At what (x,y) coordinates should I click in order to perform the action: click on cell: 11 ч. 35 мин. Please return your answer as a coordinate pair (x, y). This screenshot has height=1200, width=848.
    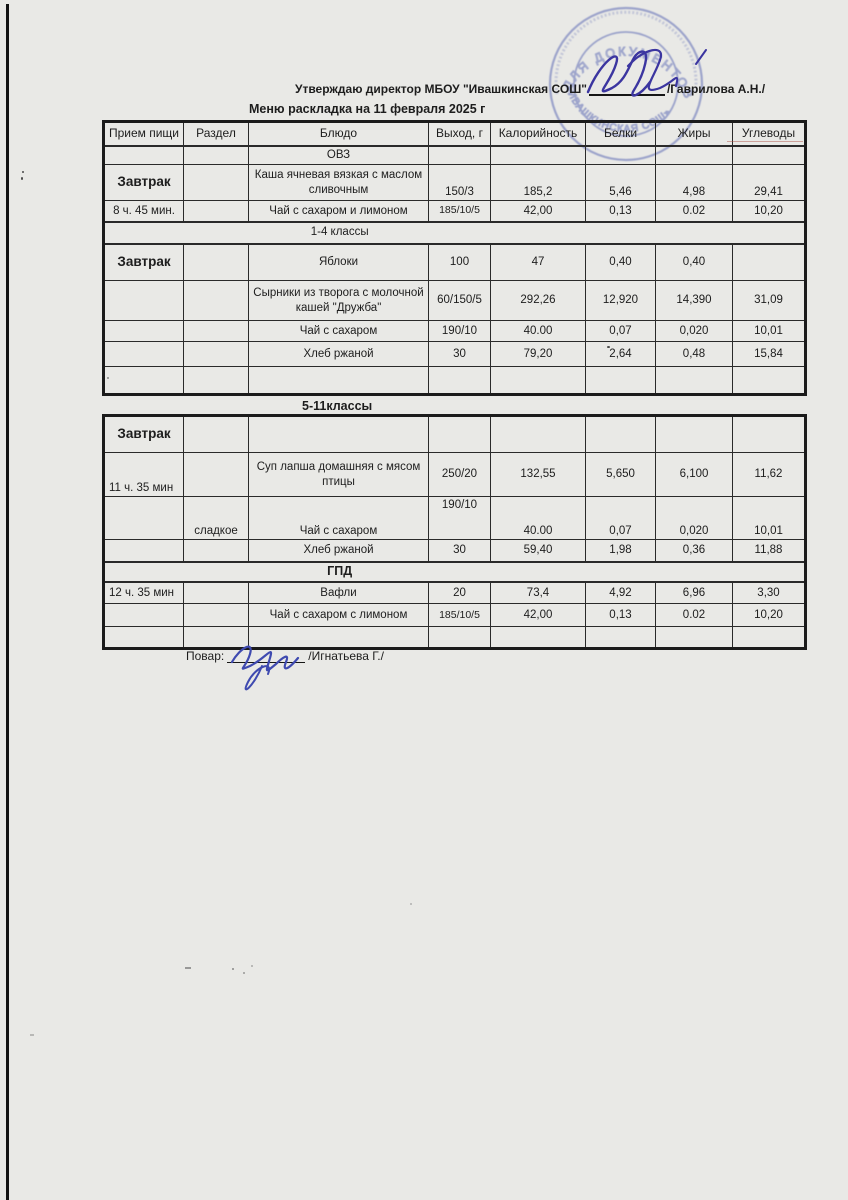
    Looking at the image, I should click on (143, 474).